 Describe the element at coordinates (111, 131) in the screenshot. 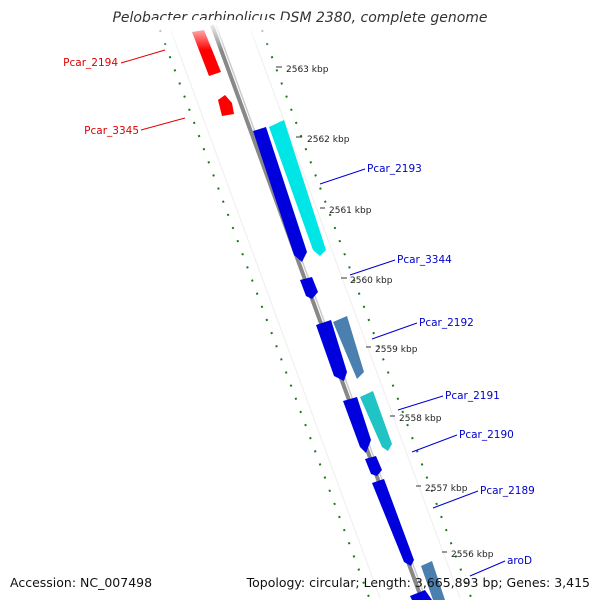

I see `gene-label-text: Pcar_3345` at that location.